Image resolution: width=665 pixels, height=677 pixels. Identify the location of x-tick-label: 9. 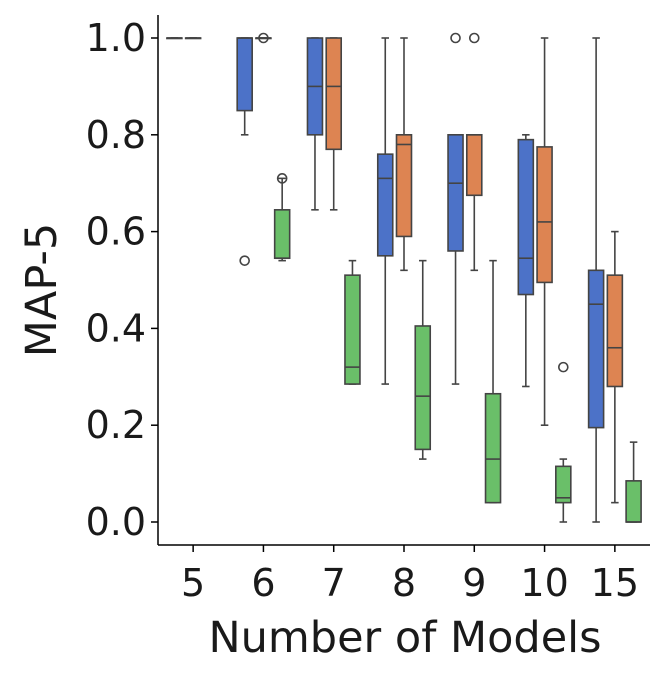
(474, 583).